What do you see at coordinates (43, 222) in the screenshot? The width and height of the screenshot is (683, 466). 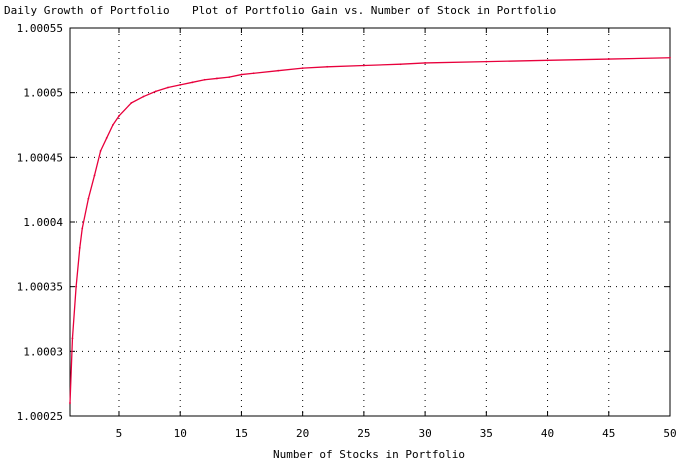 I see `y-tick-label: 1.0004` at bounding box center [43, 222].